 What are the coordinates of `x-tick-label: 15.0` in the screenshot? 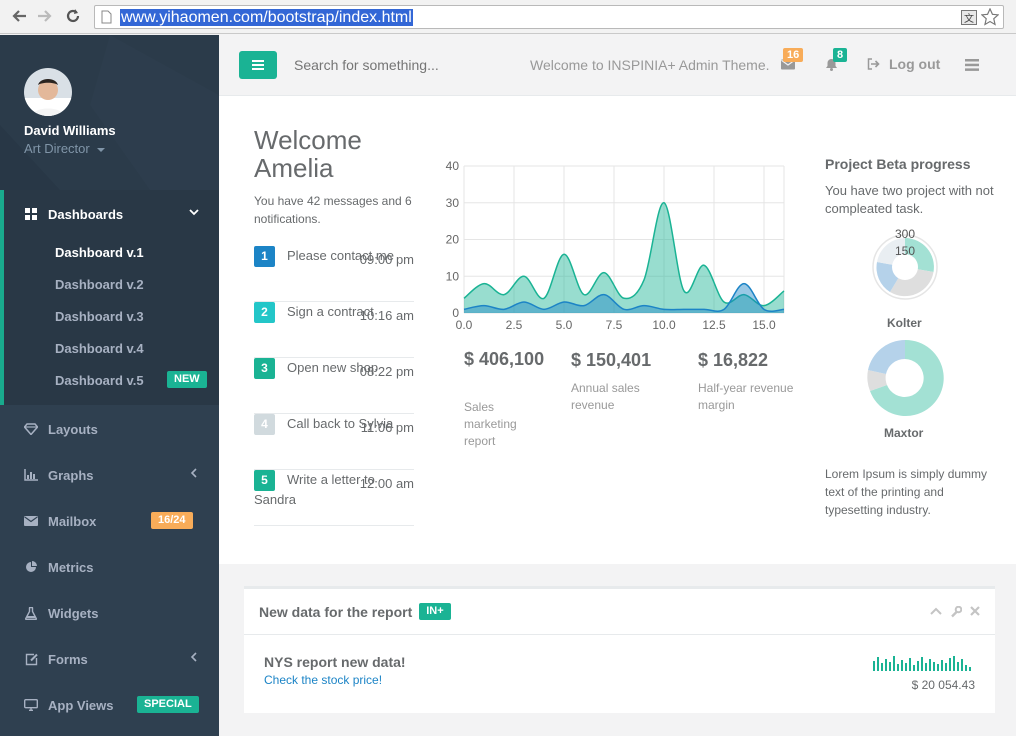 It's located at (764, 325).